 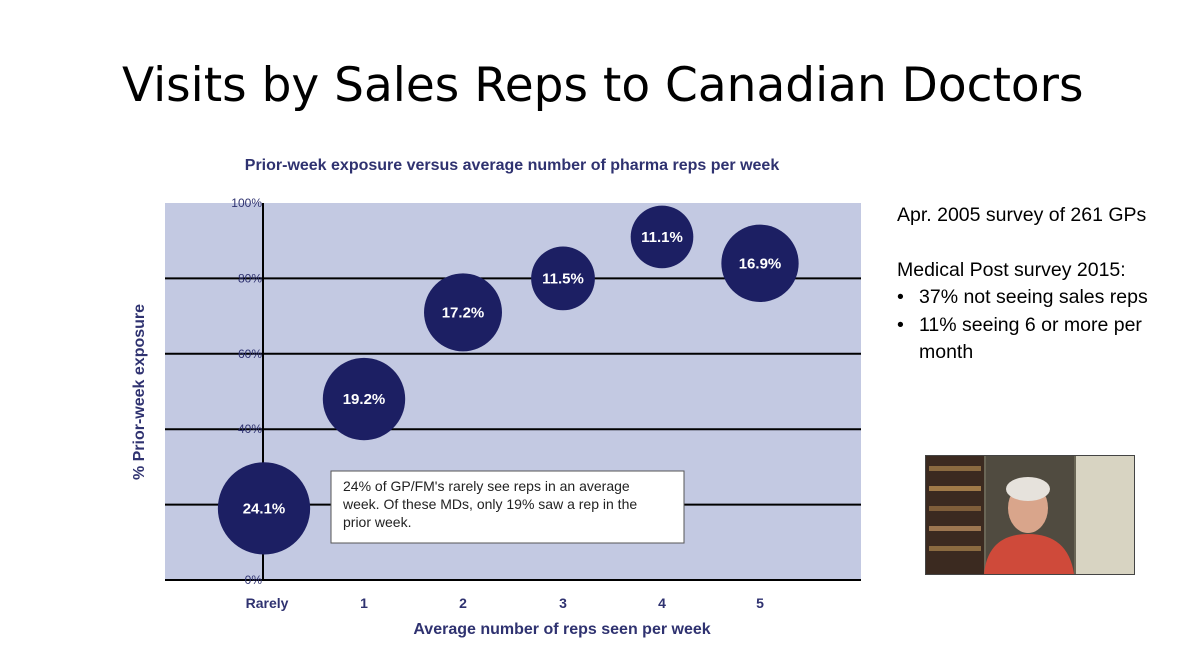 I want to click on y-tick-label: 80%, so click(x=250, y=278).